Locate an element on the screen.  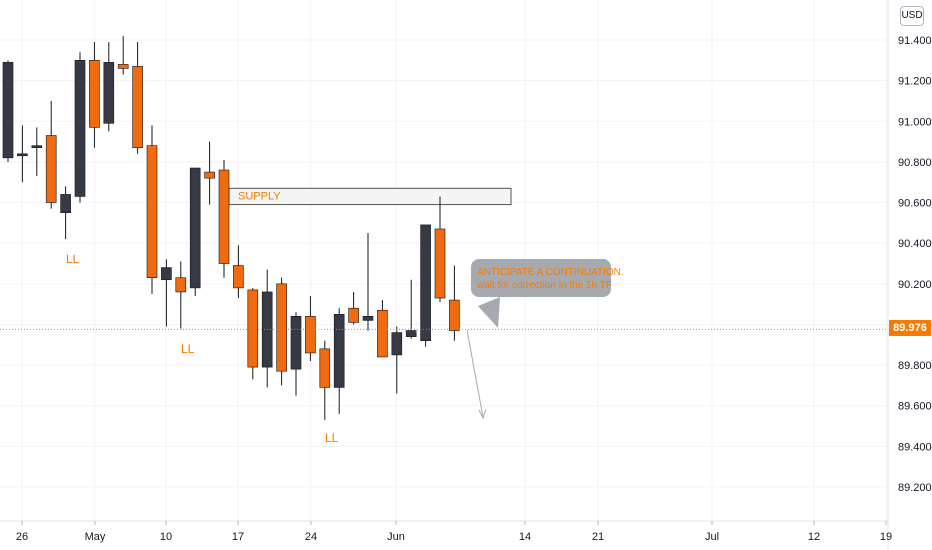
x-tick-label: Jul is located at coordinates (712, 537).